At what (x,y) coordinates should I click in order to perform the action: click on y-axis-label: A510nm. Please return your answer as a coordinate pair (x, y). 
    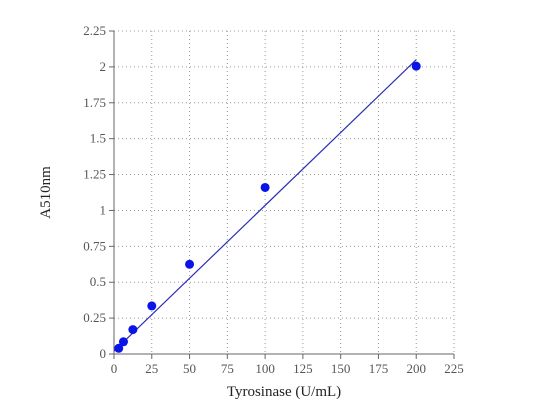
    Looking at the image, I should click on (46, 192).